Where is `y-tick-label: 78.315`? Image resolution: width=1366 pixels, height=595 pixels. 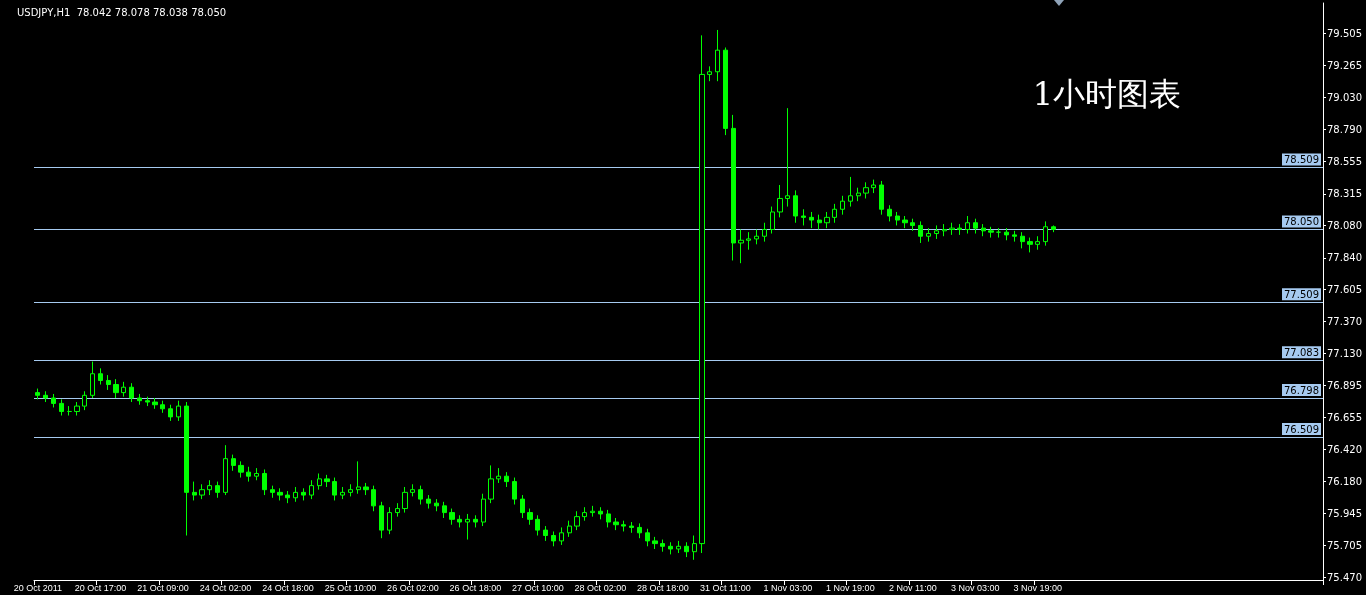 y-tick-label: 78.315 is located at coordinates (1344, 194).